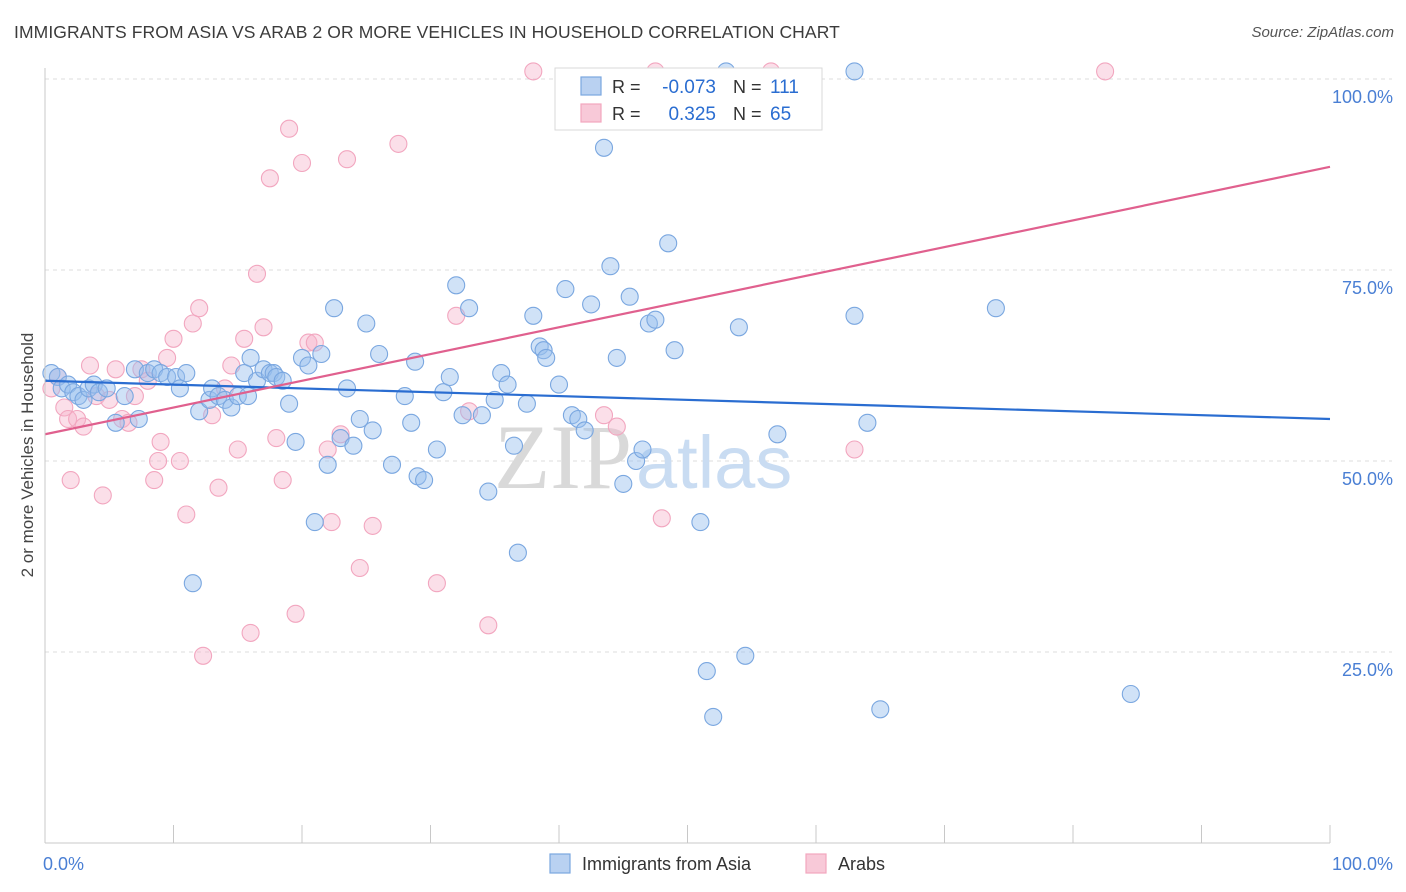 The image size is (1406, 892). Describe the element at coordinates (861, 864) in the screenshot. I see `legend-bottom-label-arabs: Arabs` at that location.